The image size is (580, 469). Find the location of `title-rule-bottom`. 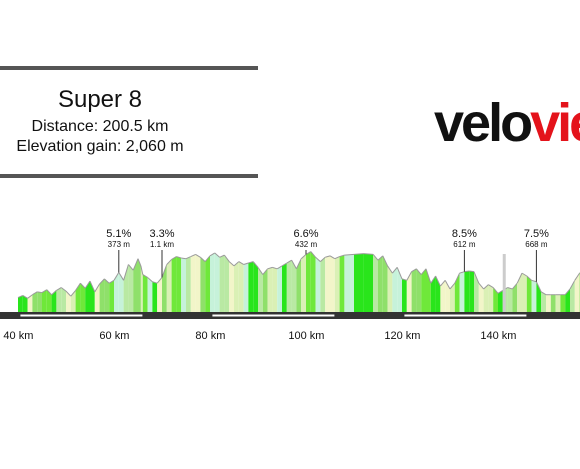

title-rule-bottom is located at coordinates (129, 176).